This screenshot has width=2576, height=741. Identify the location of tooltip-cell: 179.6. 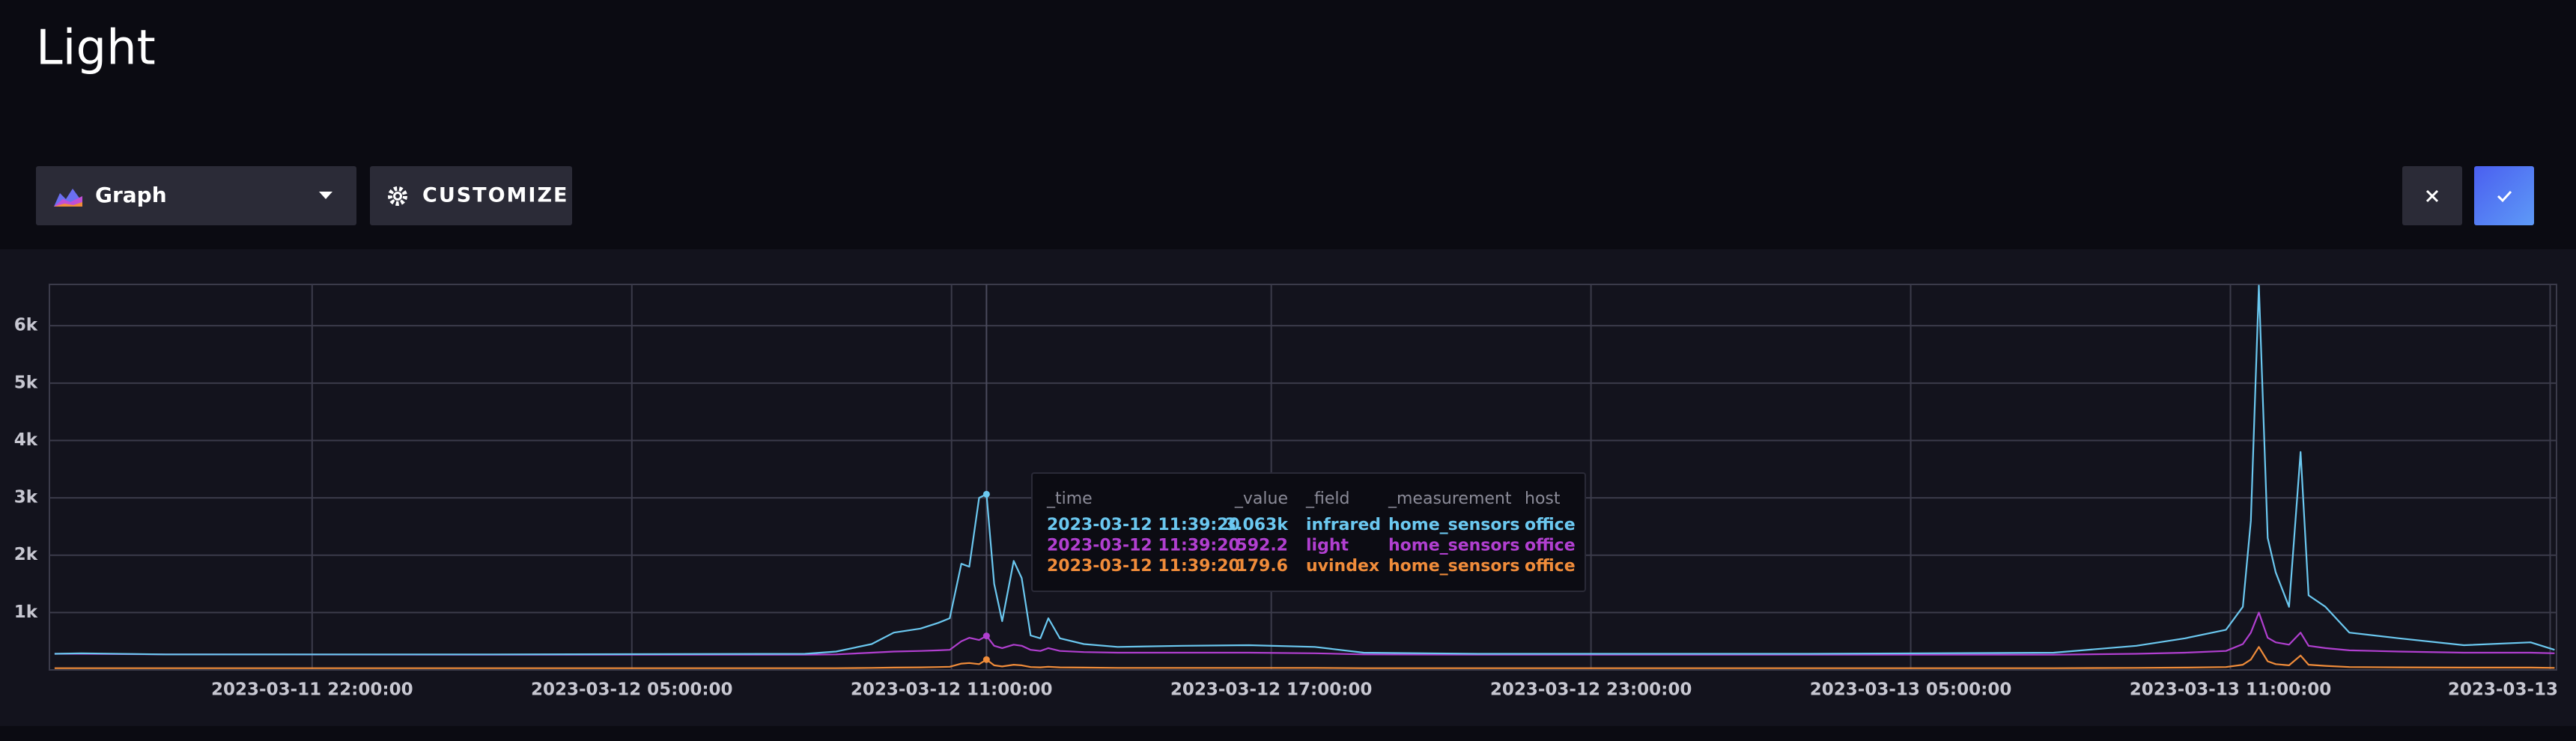
(1262, 566).